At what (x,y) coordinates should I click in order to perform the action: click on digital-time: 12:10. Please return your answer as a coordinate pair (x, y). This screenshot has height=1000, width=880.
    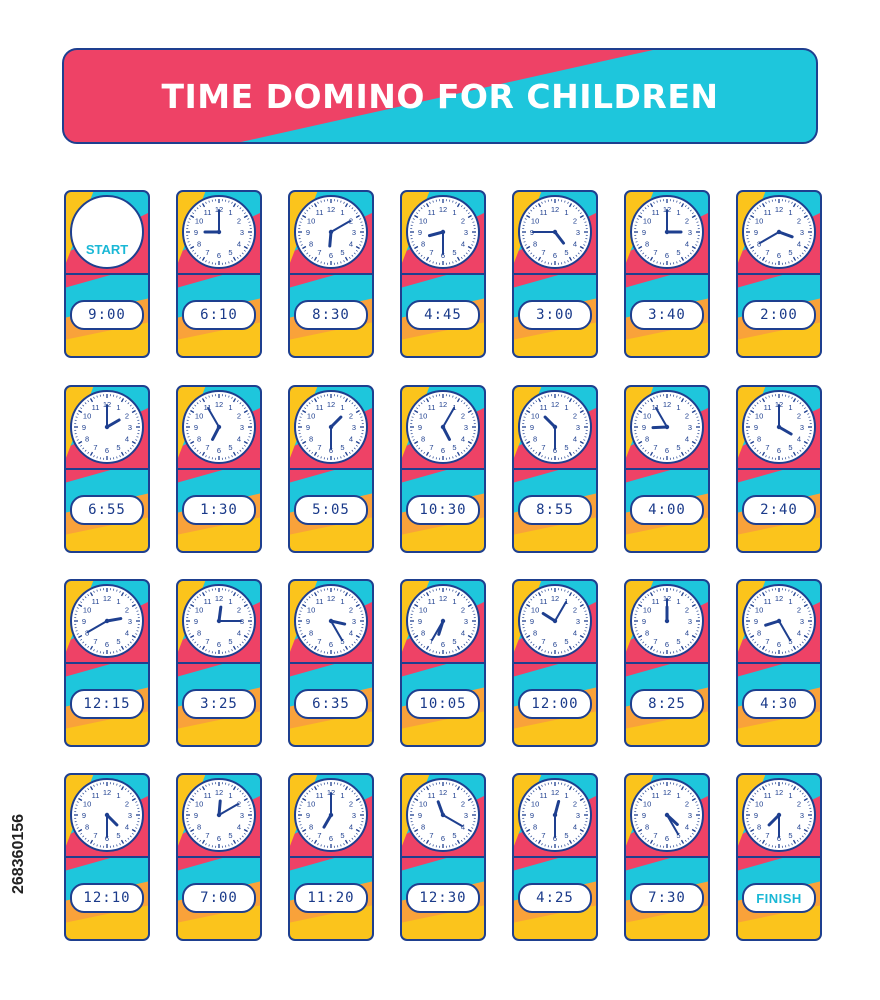
    Looking at the image, I should click on (107, 898).